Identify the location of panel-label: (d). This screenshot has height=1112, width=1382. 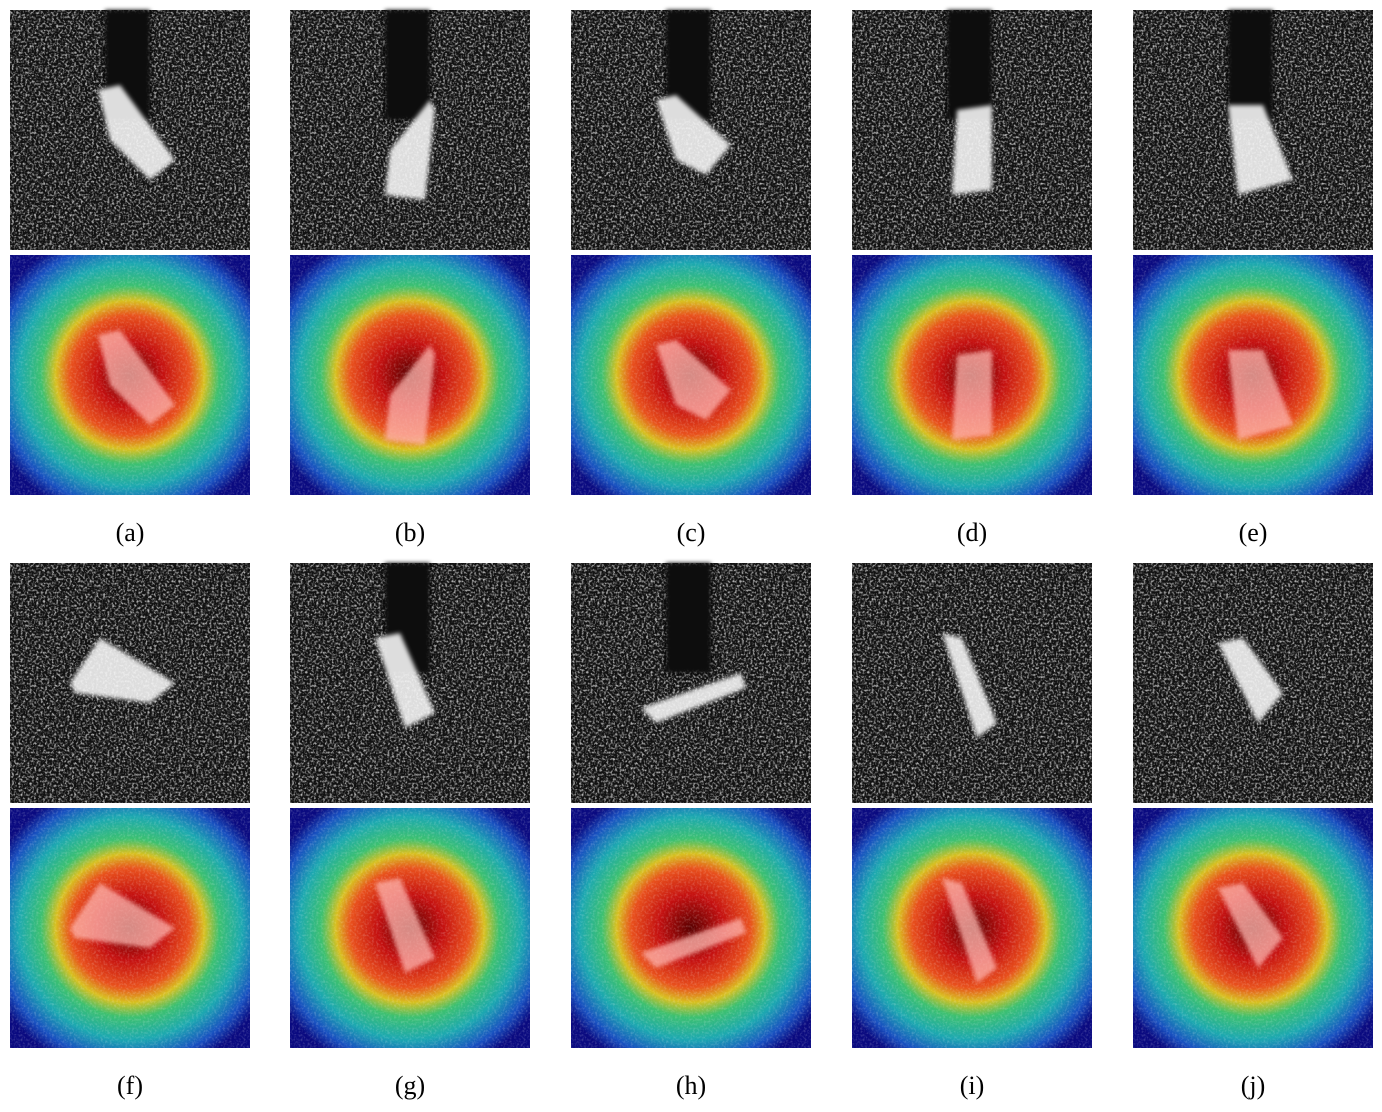
(972, 532).